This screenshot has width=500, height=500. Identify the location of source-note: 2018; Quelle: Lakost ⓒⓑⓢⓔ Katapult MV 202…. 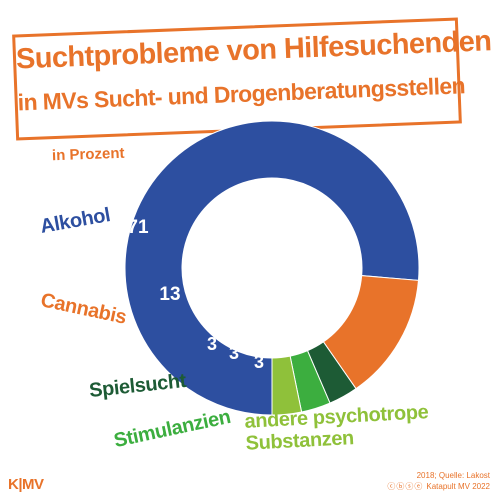
(438, 481).